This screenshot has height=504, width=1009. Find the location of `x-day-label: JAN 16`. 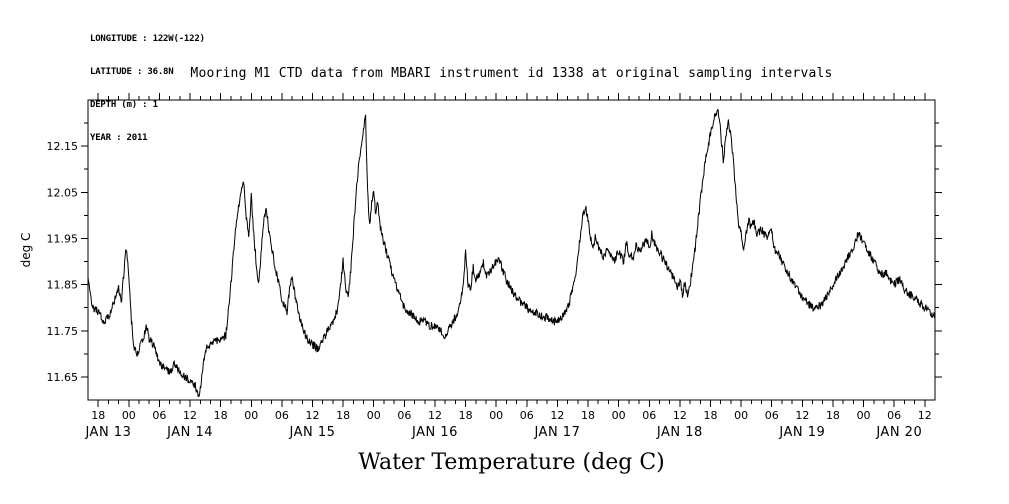

x-day-label: JAN 16 is located at coordinates (434, 432).